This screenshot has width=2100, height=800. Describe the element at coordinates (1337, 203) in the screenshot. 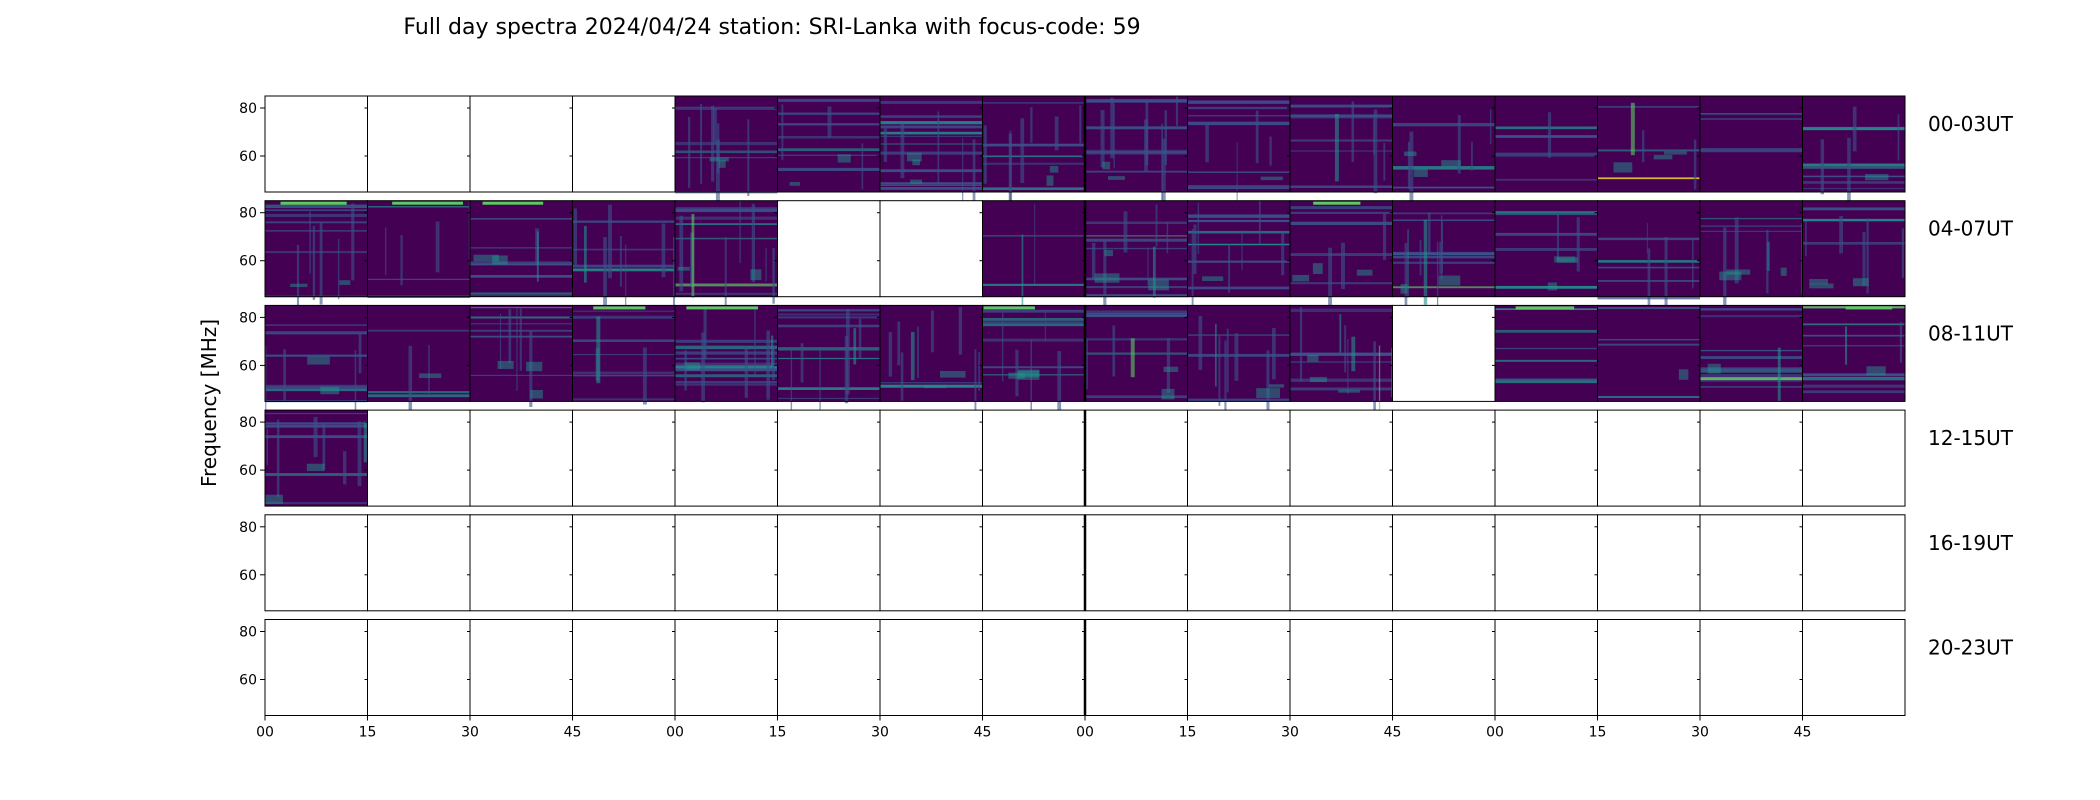

I see `spectrum-edge-line` at that location.